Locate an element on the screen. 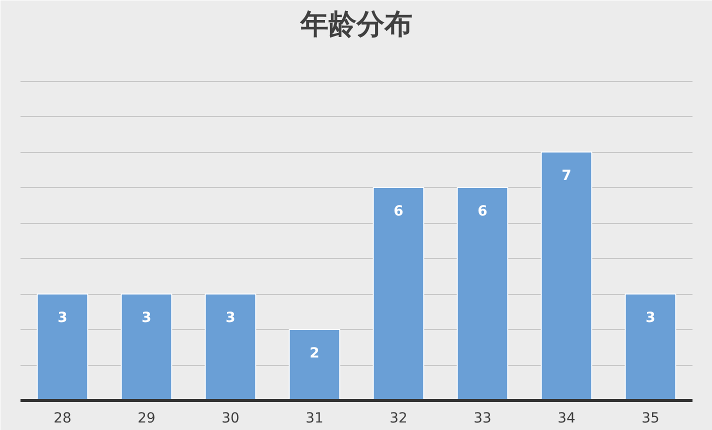  x-tick-label: 29 is located at coordinates (147, 418).